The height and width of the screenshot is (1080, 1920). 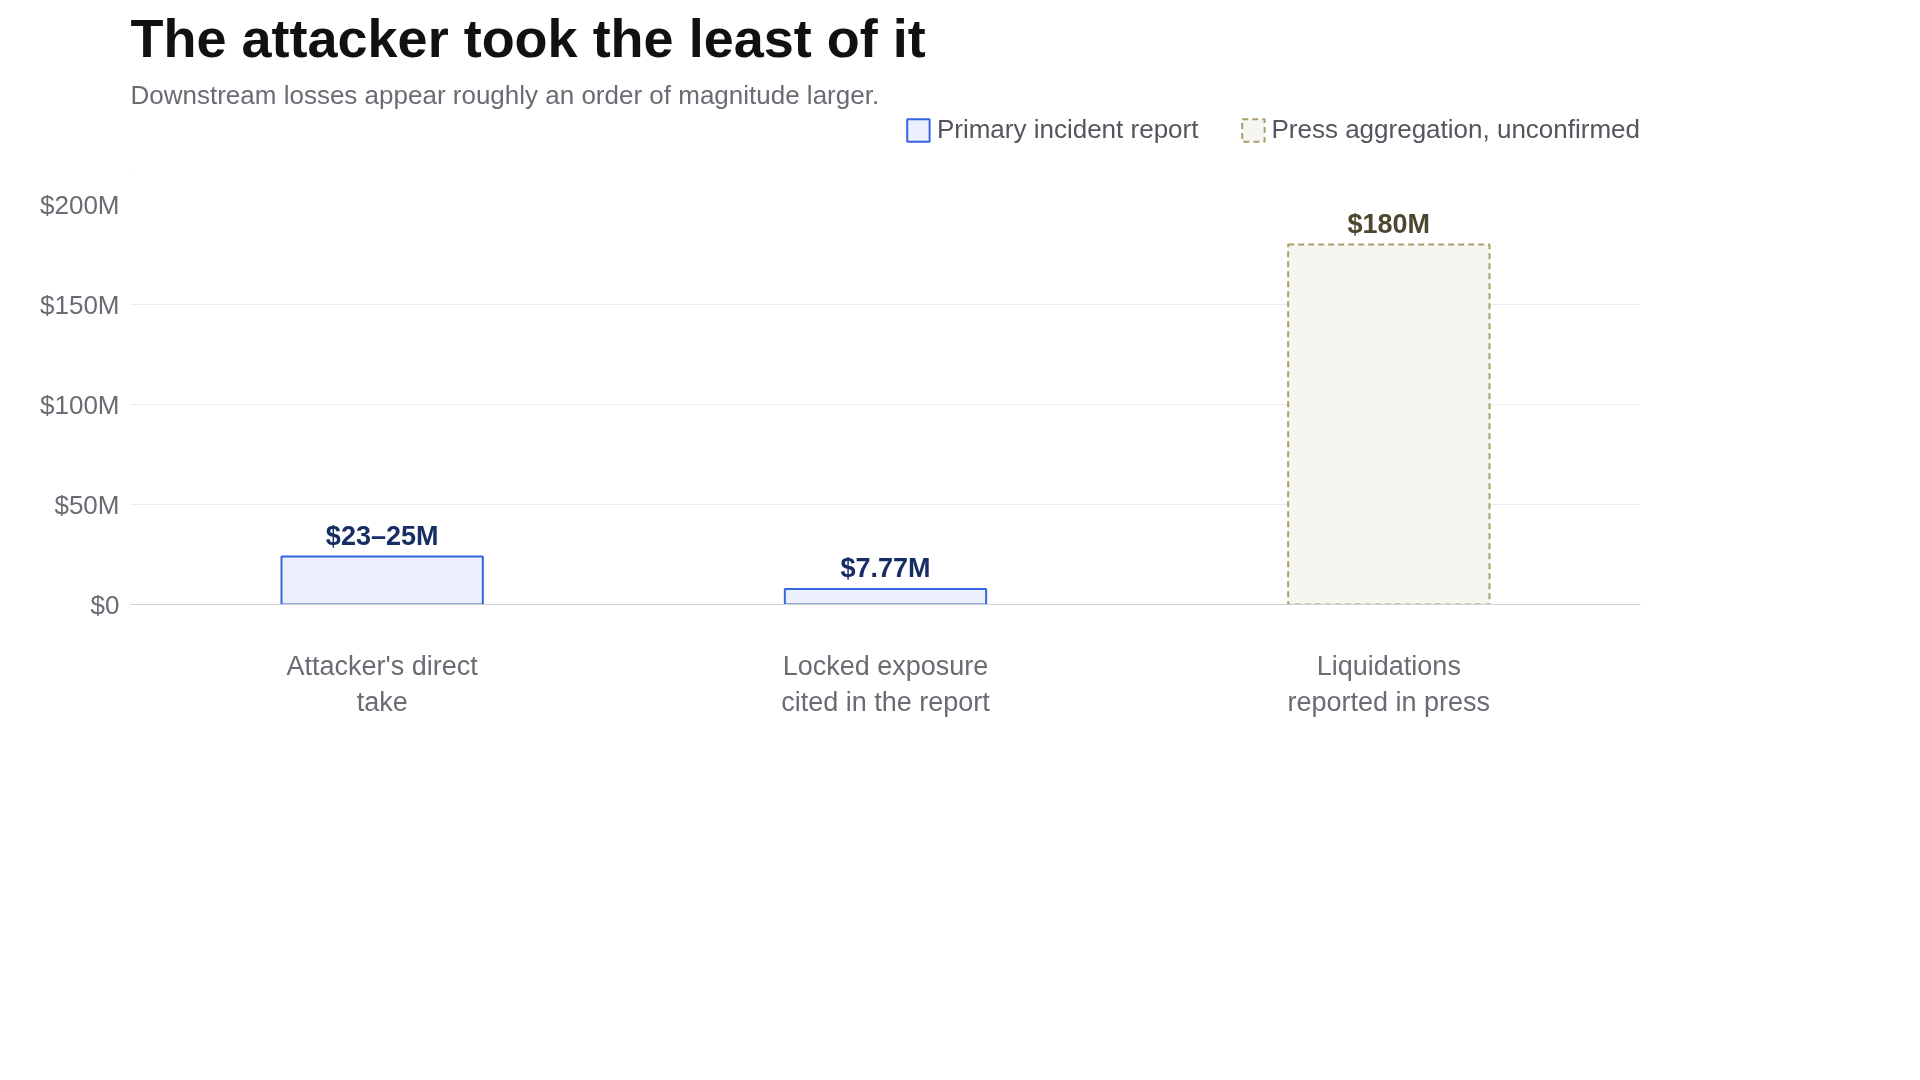 What do you see at coordinates (1067, 129) in the screenshot?
I see `legend-label: Primary incident report` at bounding box center [1067, 129].